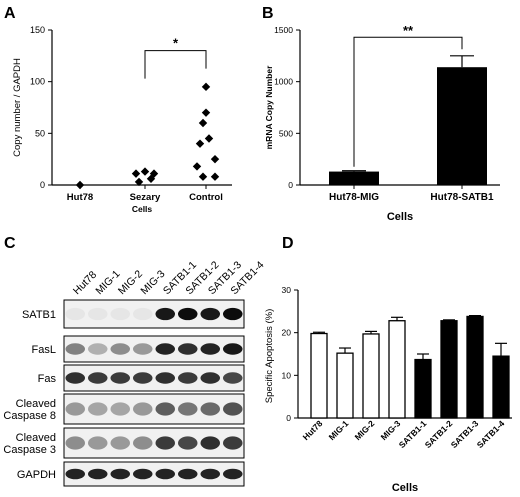  What do you see at coordinates (400, 217) in the screenshot?
I see `x-axis-title: Cells` at bounding box center [400, 217].